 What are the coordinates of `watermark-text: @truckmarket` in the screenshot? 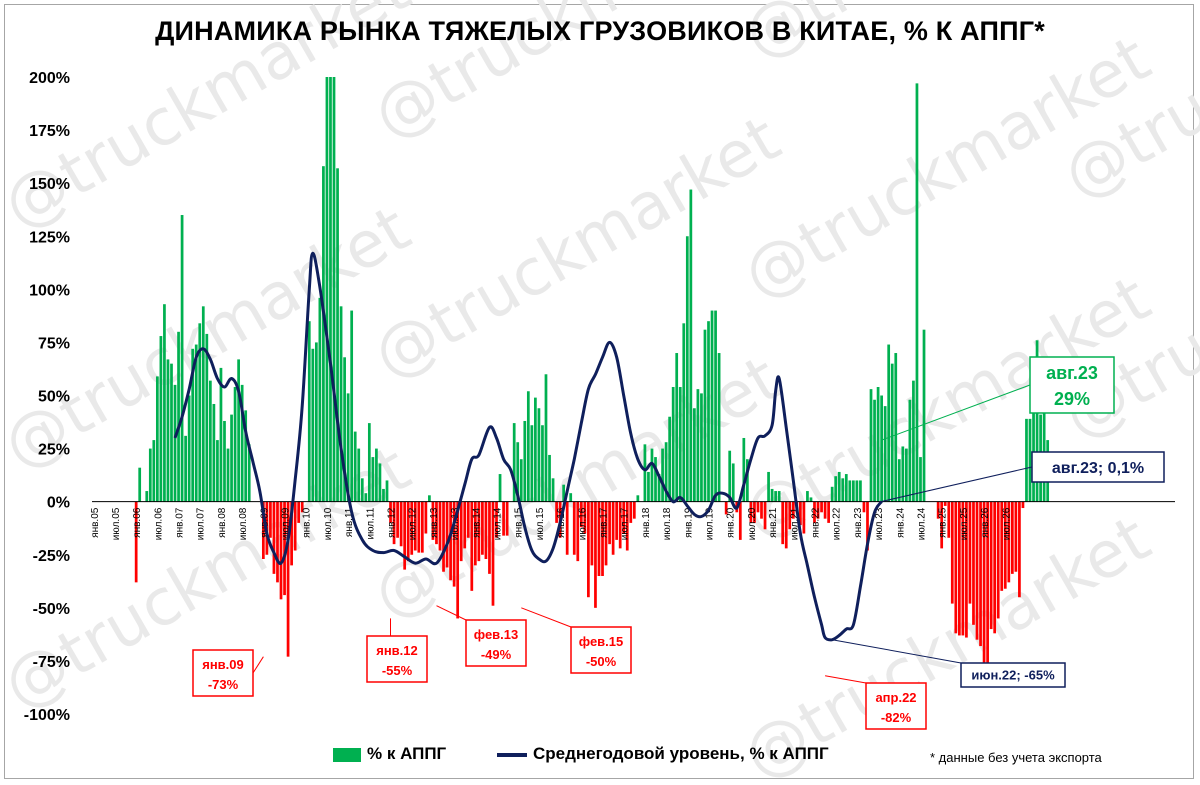 It's located at (576, 248).